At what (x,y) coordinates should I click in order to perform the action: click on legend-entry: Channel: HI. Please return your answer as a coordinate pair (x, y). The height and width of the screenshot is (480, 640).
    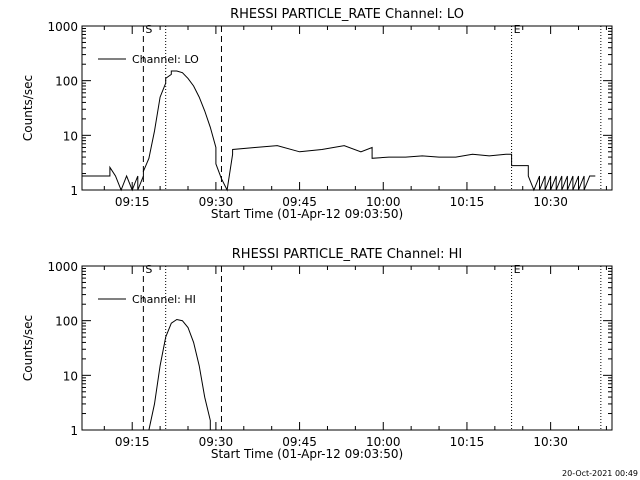
    Looking at the image, I should click on (164, 299).